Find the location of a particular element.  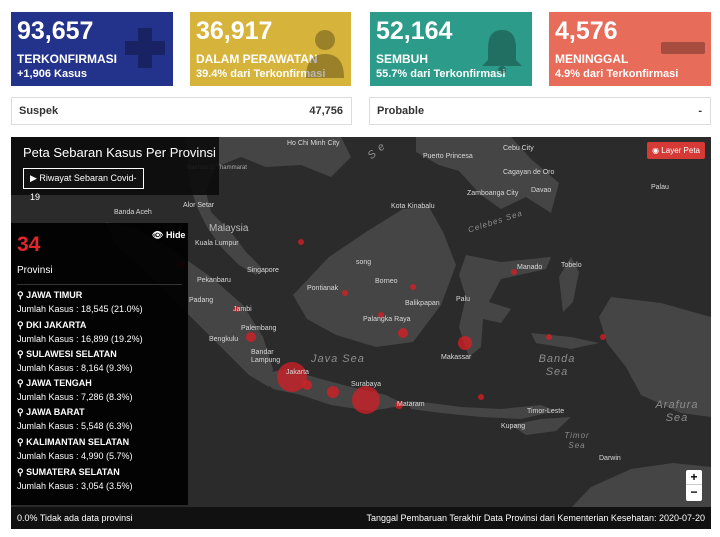

treated-number: 36,917 is located at coordinates (234, 31).